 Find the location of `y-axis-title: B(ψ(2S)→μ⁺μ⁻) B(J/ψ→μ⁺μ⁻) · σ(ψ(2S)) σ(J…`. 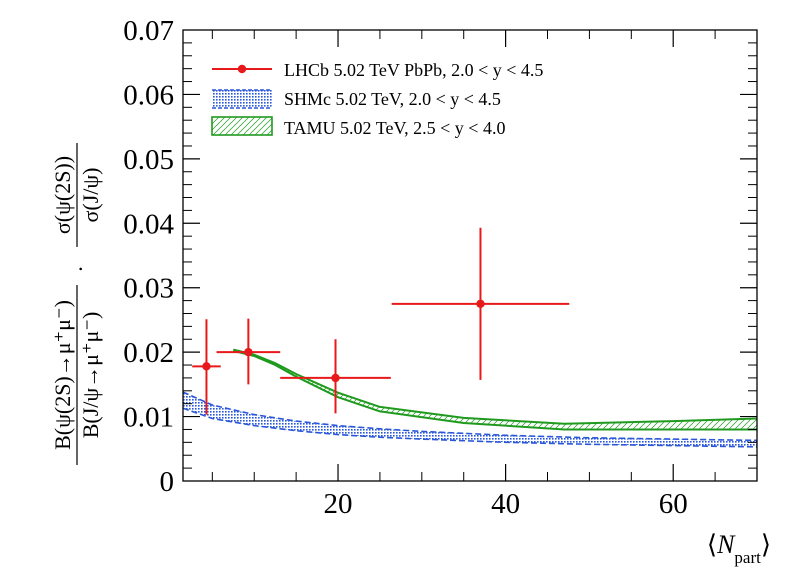

y-axis-title: B(ψ(2S)→μ⁺μ⁻) B(J/ψ→μ⁺μ⁻) · σ(ψ(2S)) σ(J… is located at coordinates (76, 304).